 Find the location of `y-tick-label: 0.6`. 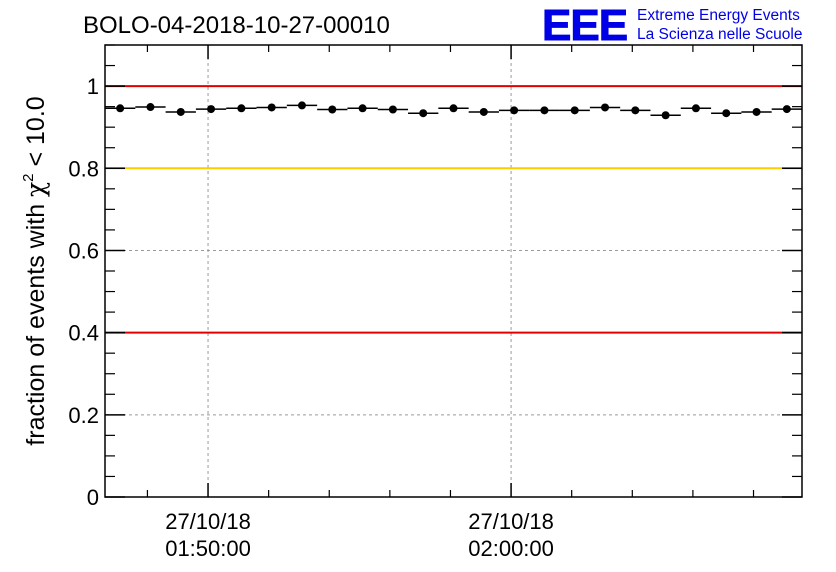

y-tick-label: 0.6 is located at coordinates (83, 250).